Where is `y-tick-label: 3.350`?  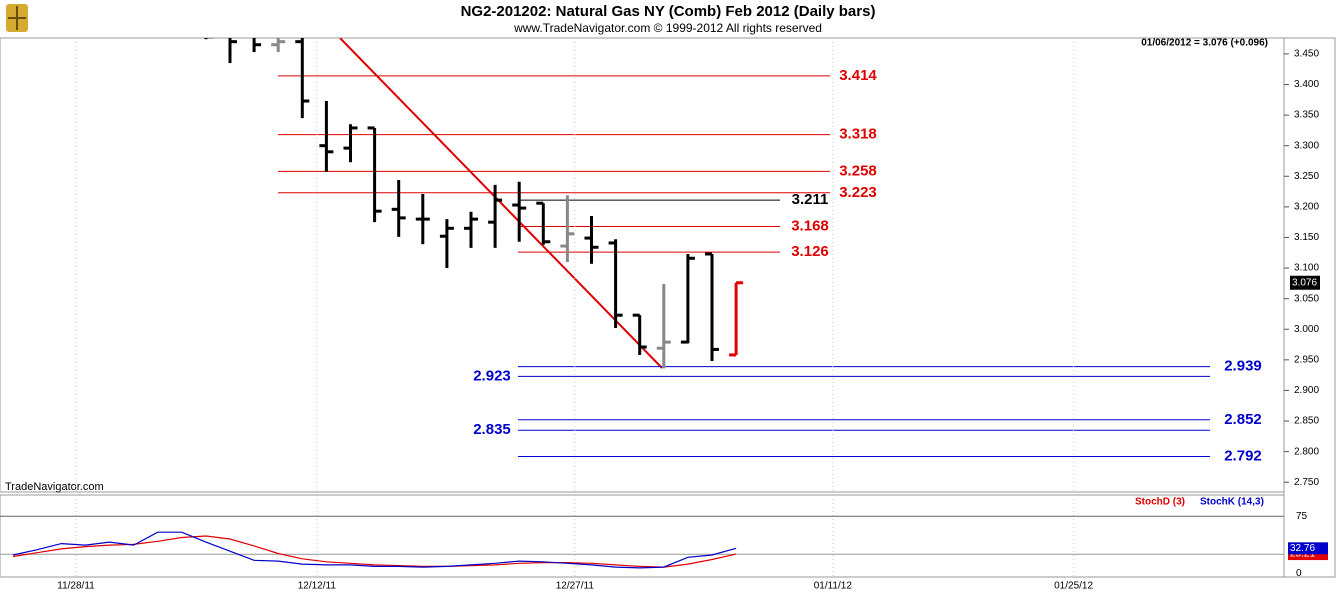
y-tick-label: 3.350 is located at coordinates (1306, 115).